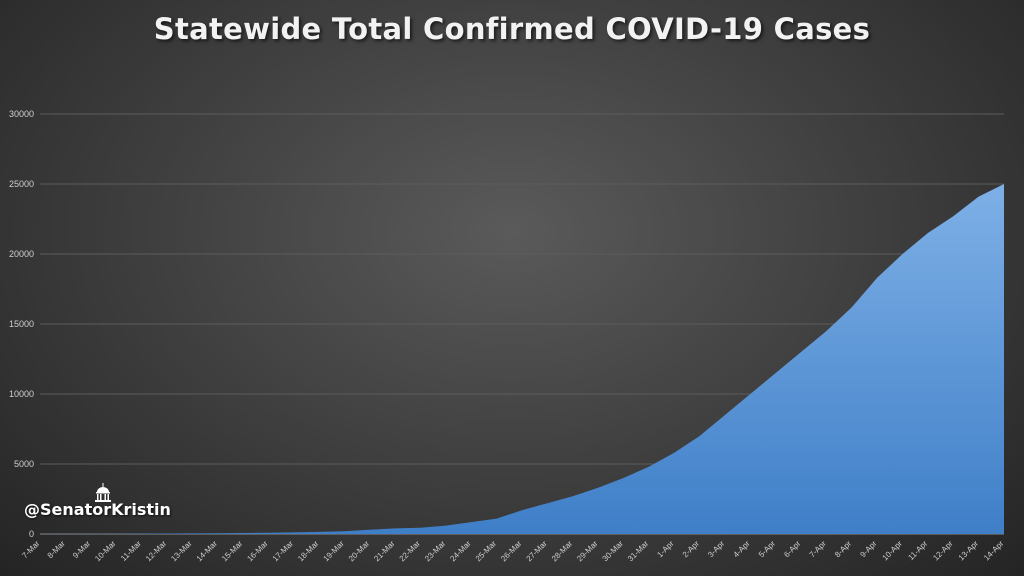 This screenshot has width=1024, height=576. I want to click on x-tick-label: 14-Apr, so click(994, 551).